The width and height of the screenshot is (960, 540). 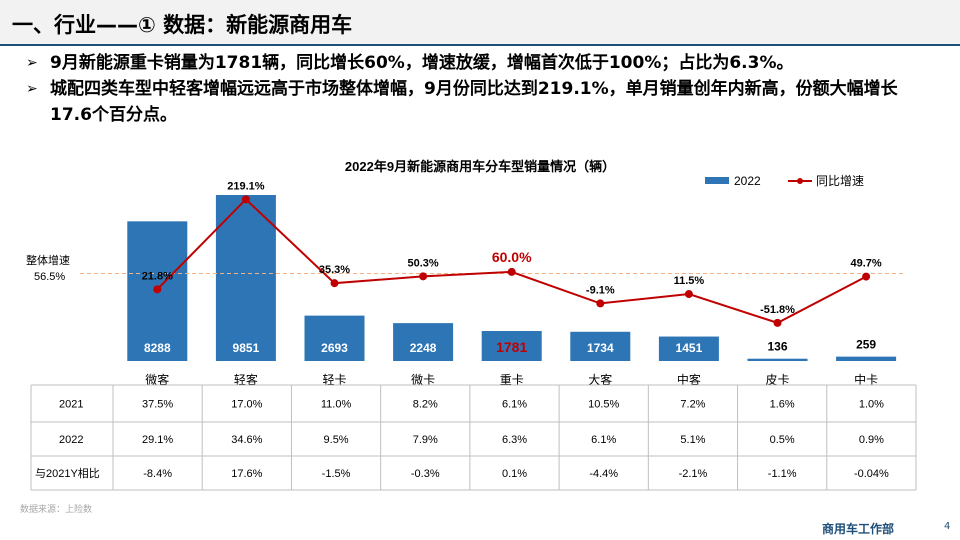 I want to click on bar-value-label: 259, so click(x=866, y=345).